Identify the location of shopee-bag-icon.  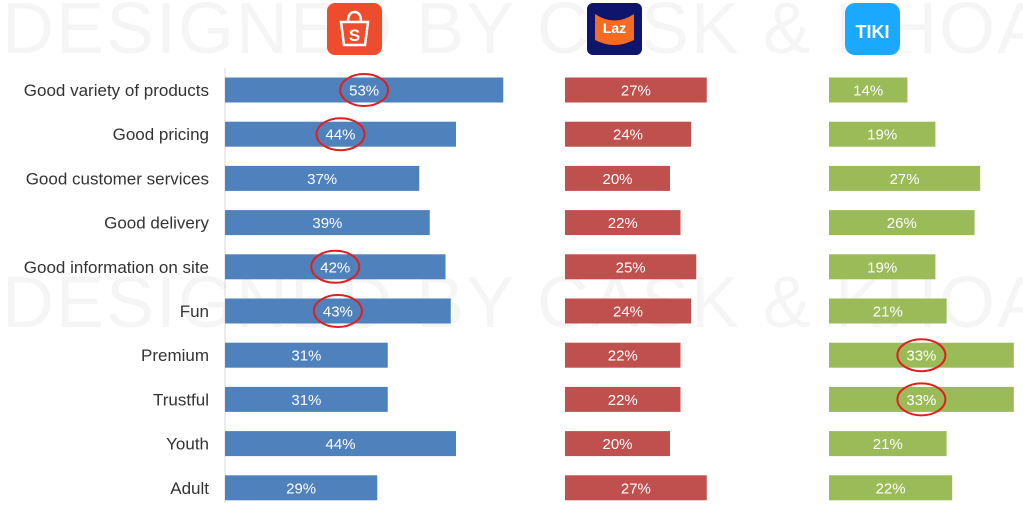
(354, 33).